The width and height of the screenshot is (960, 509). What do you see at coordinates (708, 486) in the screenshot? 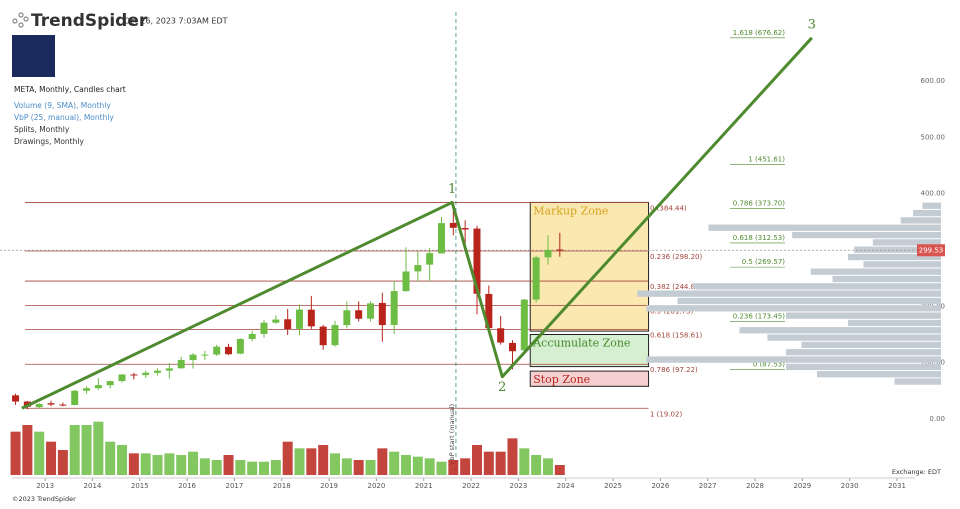
I see `x-tick-label: 2027` at bounding box center [708, 486].